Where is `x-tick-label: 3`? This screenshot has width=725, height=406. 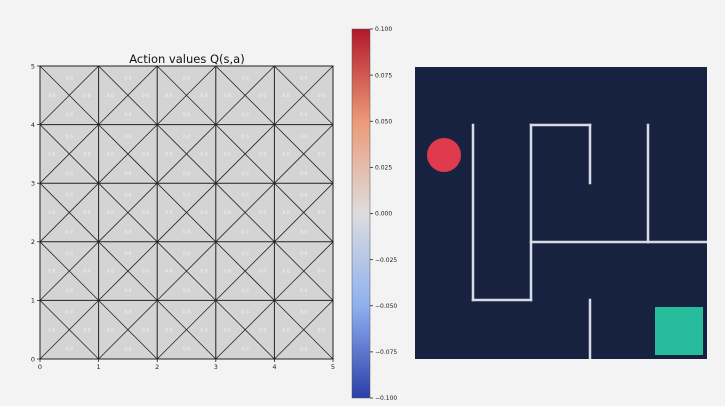 x-tick-label: 3 is located at coordinates (216, 367).